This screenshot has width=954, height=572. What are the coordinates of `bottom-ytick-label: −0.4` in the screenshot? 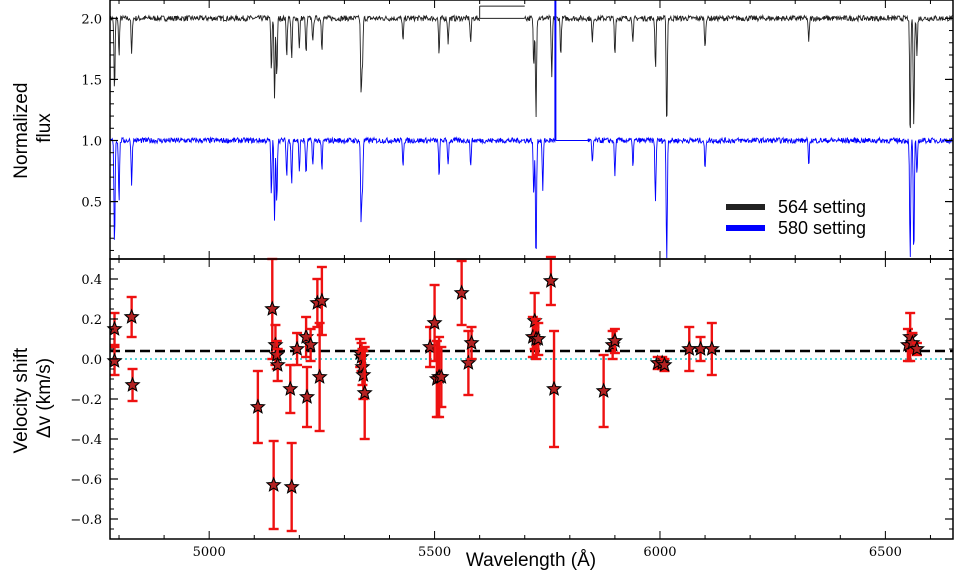 It's located at (86, 440).